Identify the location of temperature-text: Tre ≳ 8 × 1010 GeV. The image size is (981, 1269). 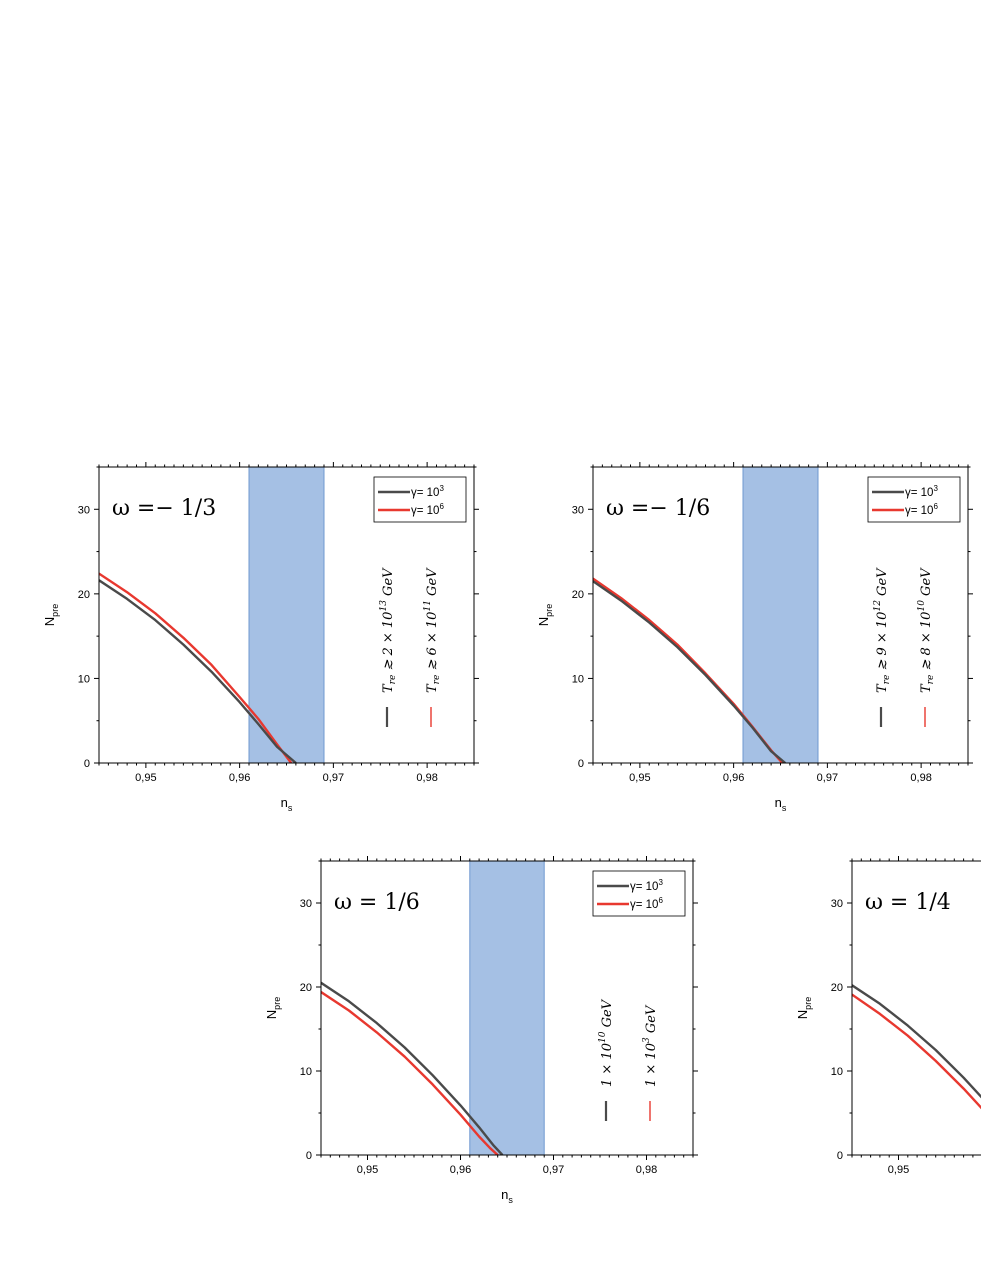
(926, 630).